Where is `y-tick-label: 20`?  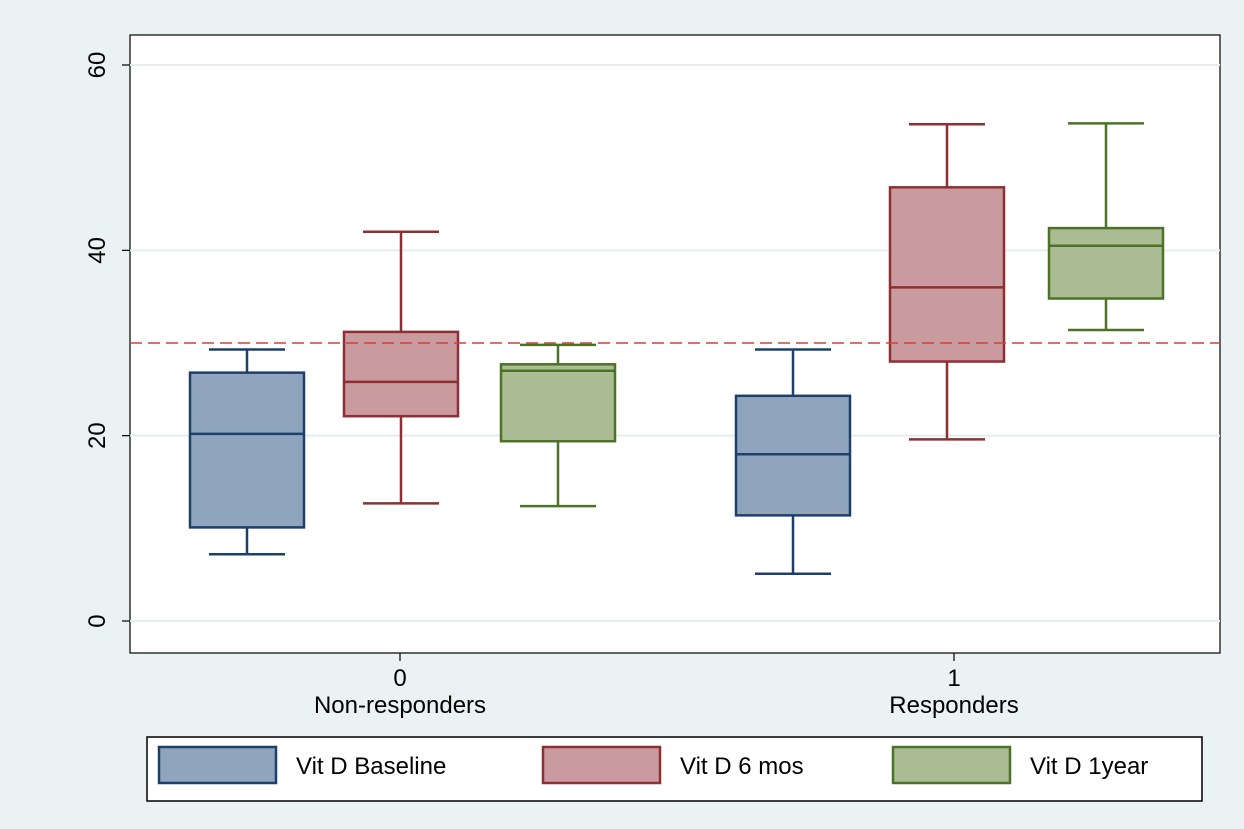
y-tick-label: 20 is located at coordinates (97, 435).